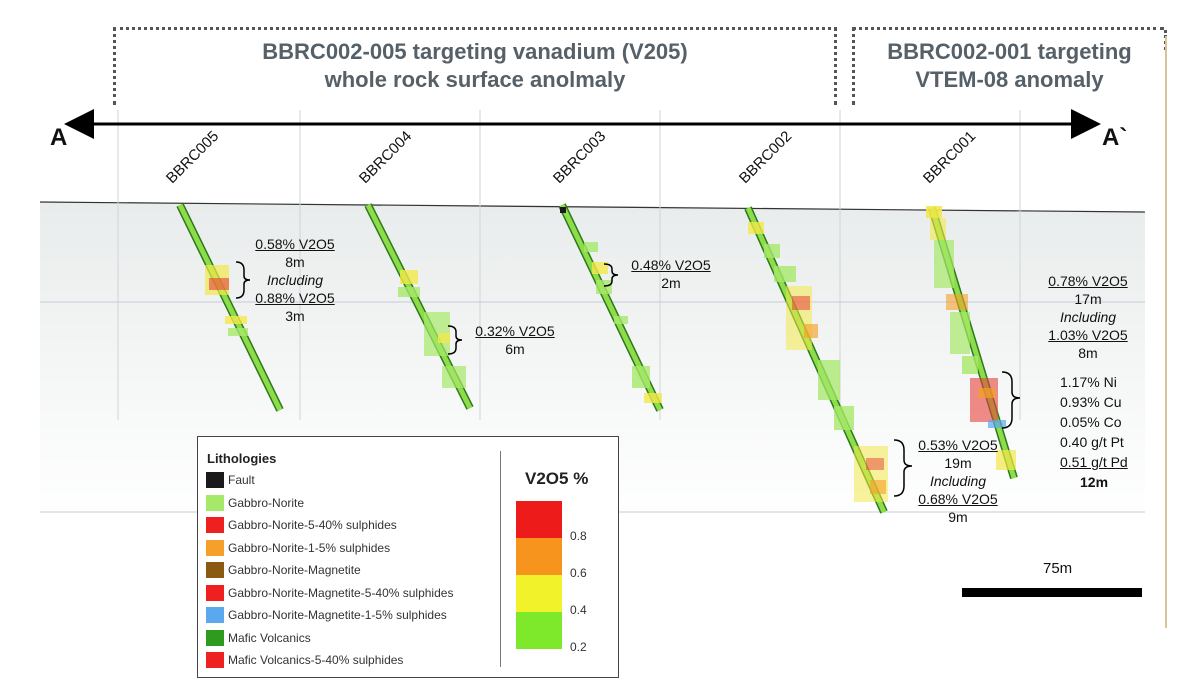 Image resolution: width=1200 pixels, height=698 pixels. Describe the element at coordinates (1009, 51) in the screenshot. I see `header-right-line1: BBRC002-001 targeting` at that location.